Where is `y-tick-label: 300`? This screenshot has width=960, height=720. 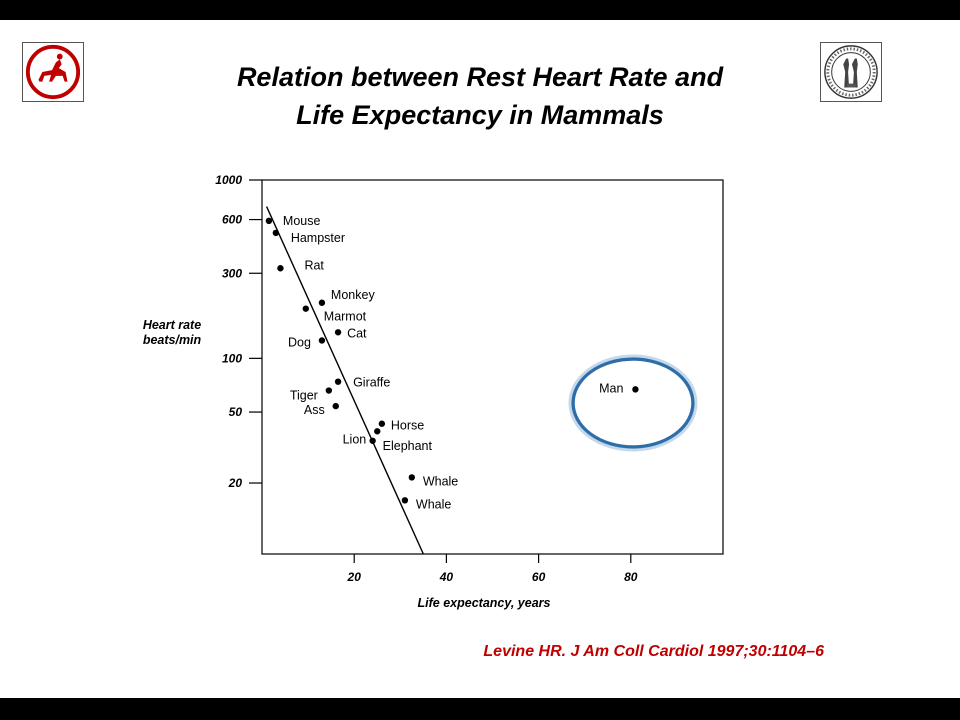 y-tick-label: 300 is located at coordinates (232, 273).